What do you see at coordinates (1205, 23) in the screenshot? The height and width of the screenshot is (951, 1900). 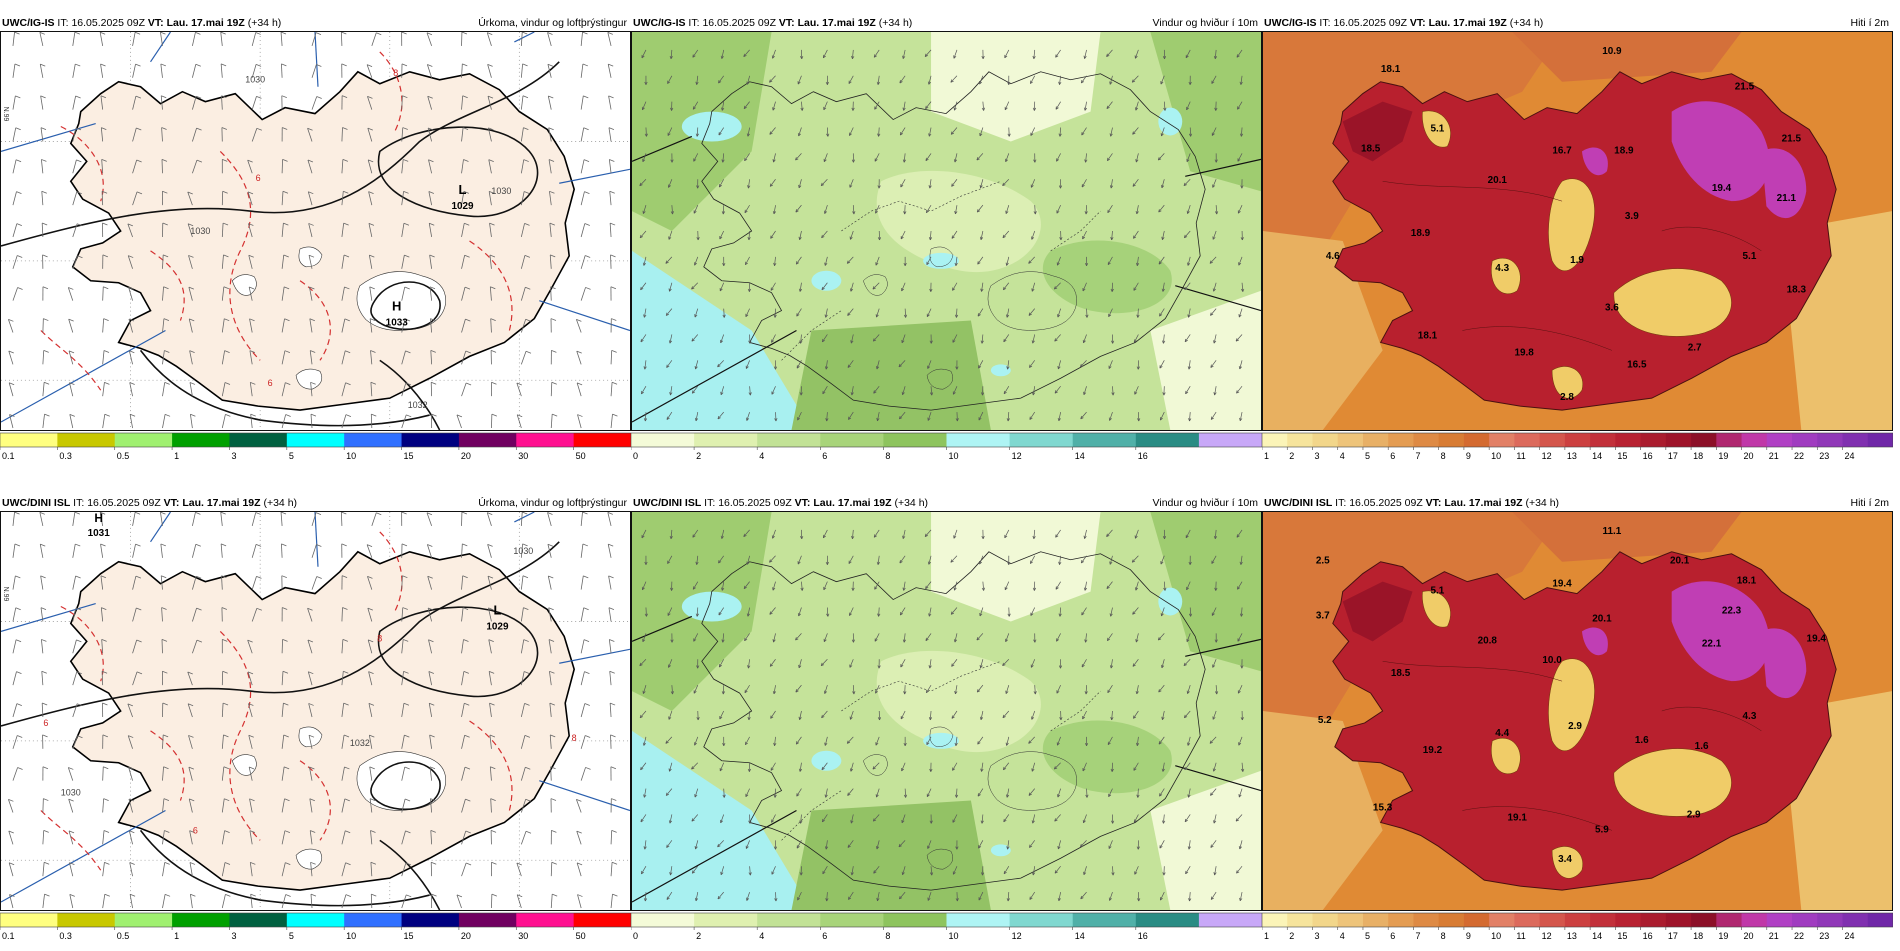 I see `panel-title: Vindur og hviður í 10m` at bounding box center [1205, 23].